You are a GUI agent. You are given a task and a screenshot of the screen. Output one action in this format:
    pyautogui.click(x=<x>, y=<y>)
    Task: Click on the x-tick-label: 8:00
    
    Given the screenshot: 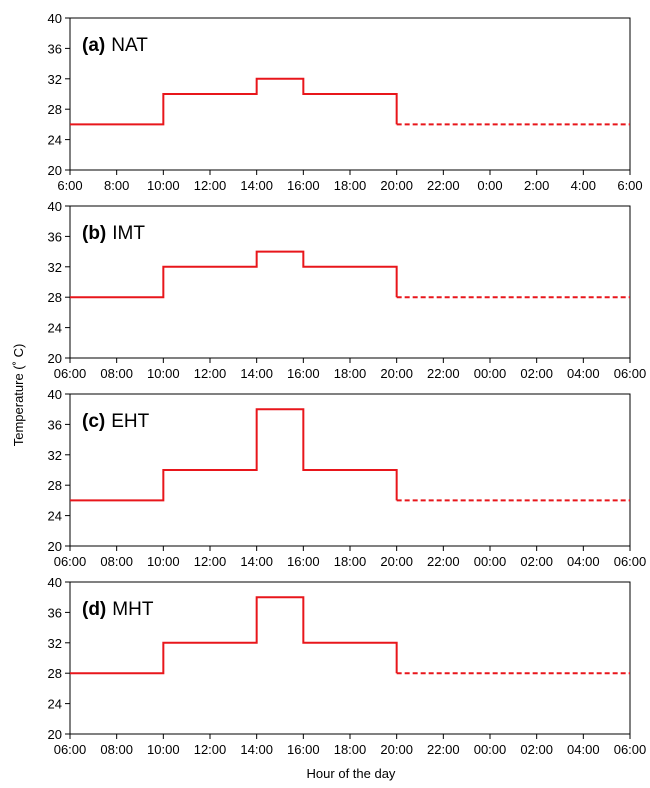 What is the action you would take?
    pyautogui.click(x=116, y=185)
    